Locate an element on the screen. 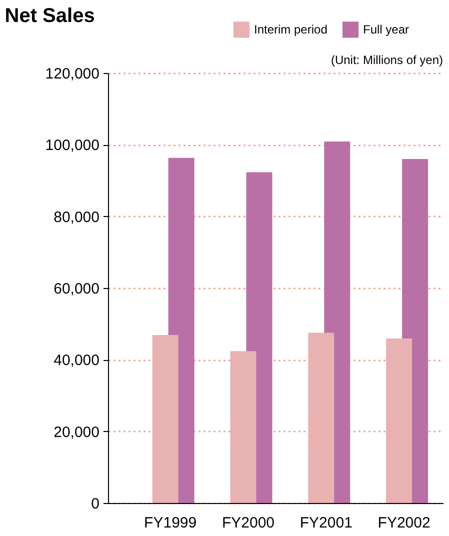 This screenshot has width=449, height=536. y-tick-label: 40,000 is located at coordinates (77, 361).